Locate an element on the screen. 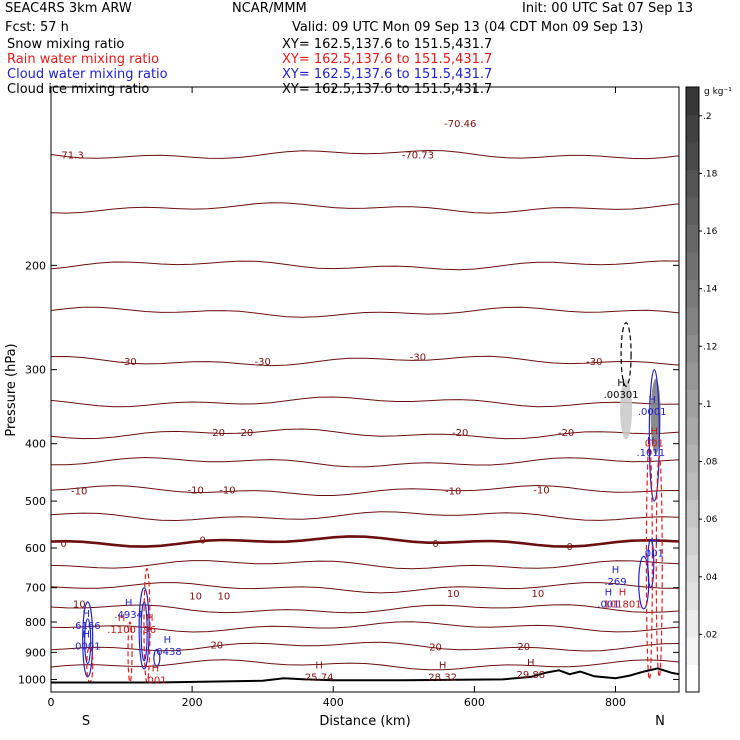  y-tick-label: 200 is located at coordinates (35, 265).